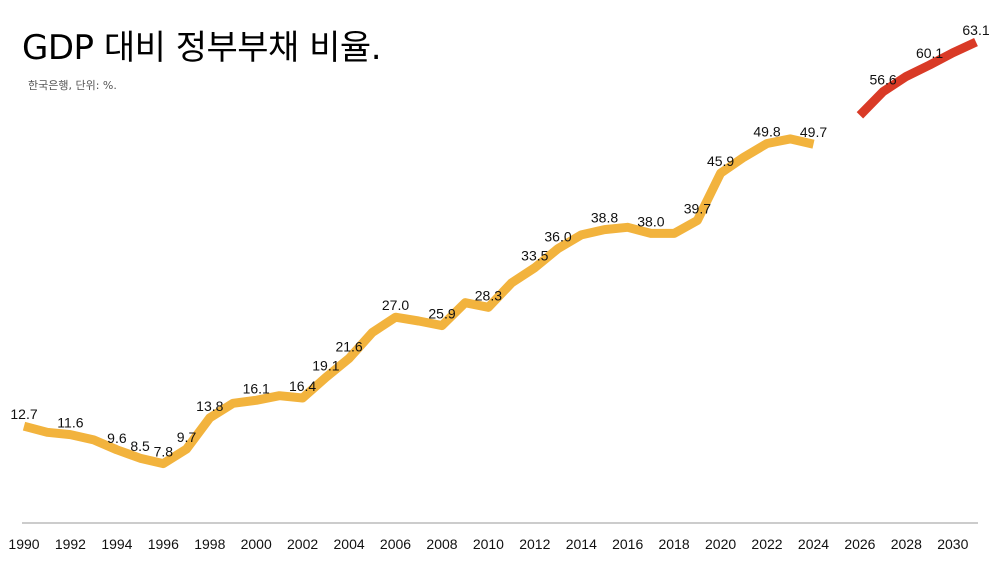 This screenshot has height=563, width=1000. What do you see at coordinates (627, 544) in the screenshot?
I see `x-tick-label: 2016` at bounding box center [627, 544].